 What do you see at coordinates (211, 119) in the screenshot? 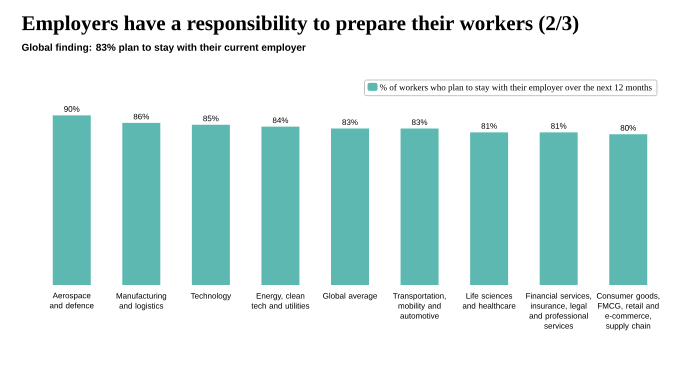
I see `data-label: 85%` at bounding box center [211, 119].